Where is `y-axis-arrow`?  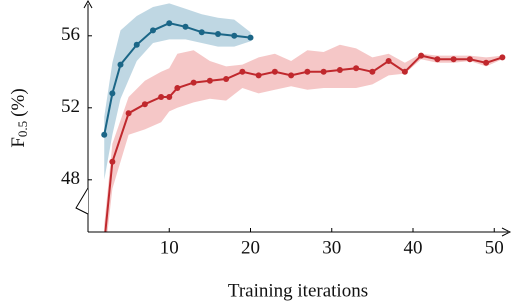
y-axis-arrow is located at coordinates (88, 4).